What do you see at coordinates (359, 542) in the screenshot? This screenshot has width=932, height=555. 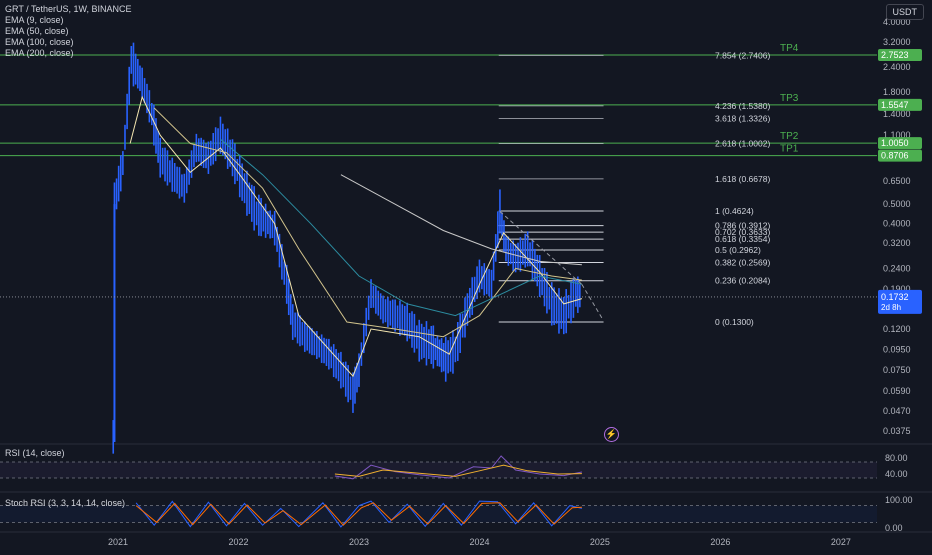 I see `x-tick-label: 2023` at bounding box center [359, 542].